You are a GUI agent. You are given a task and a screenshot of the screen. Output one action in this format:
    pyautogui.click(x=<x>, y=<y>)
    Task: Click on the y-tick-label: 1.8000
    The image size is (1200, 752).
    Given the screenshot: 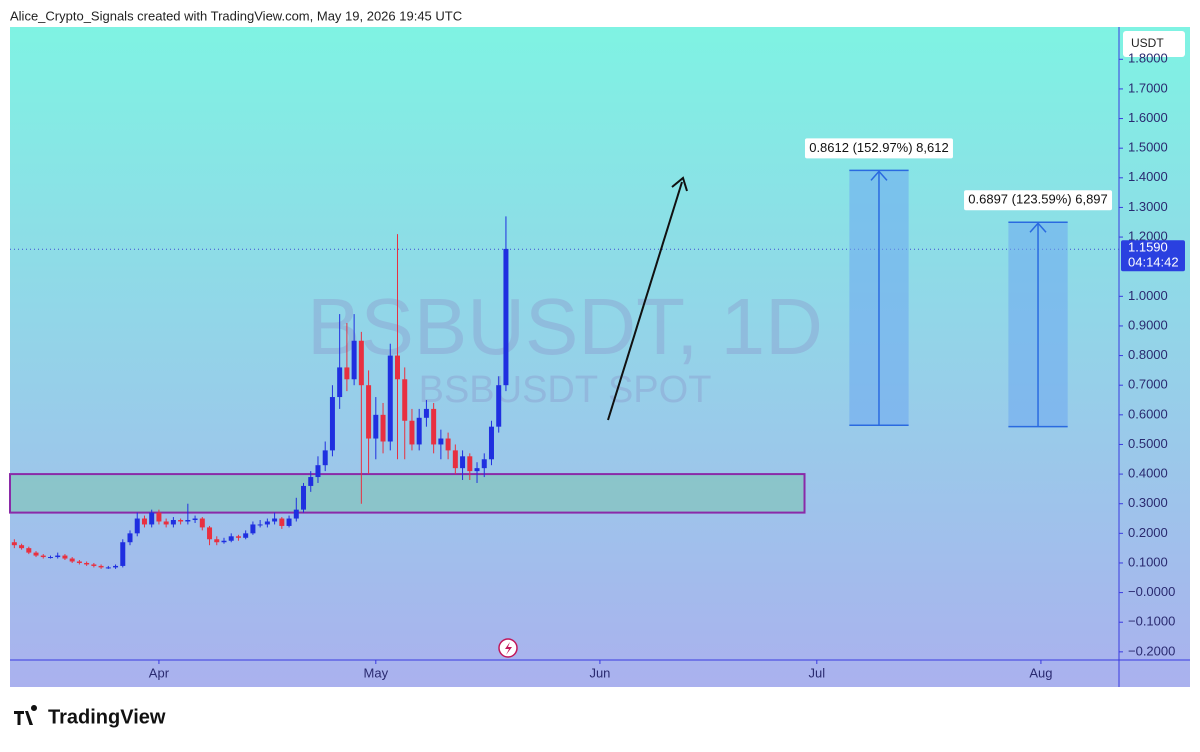 What is the action you would take?
    pyautogui.click(x=1148, y=58)
    